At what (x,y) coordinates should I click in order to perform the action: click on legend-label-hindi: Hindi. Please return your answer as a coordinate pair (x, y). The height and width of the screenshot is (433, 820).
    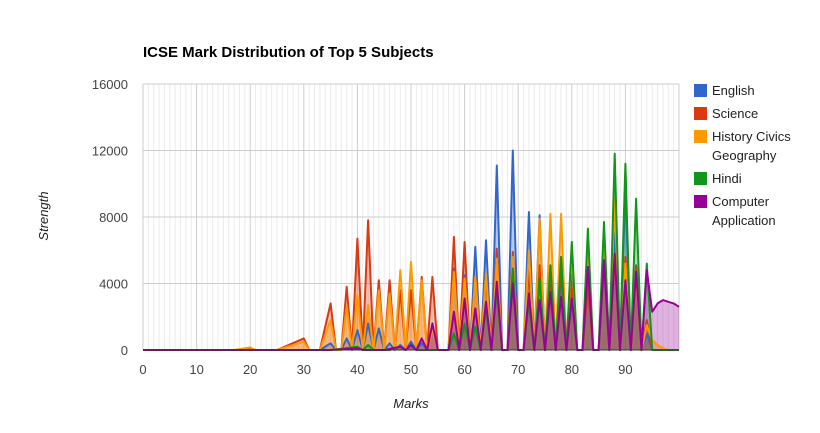
    Looking at the image, I should click on (727, 178).